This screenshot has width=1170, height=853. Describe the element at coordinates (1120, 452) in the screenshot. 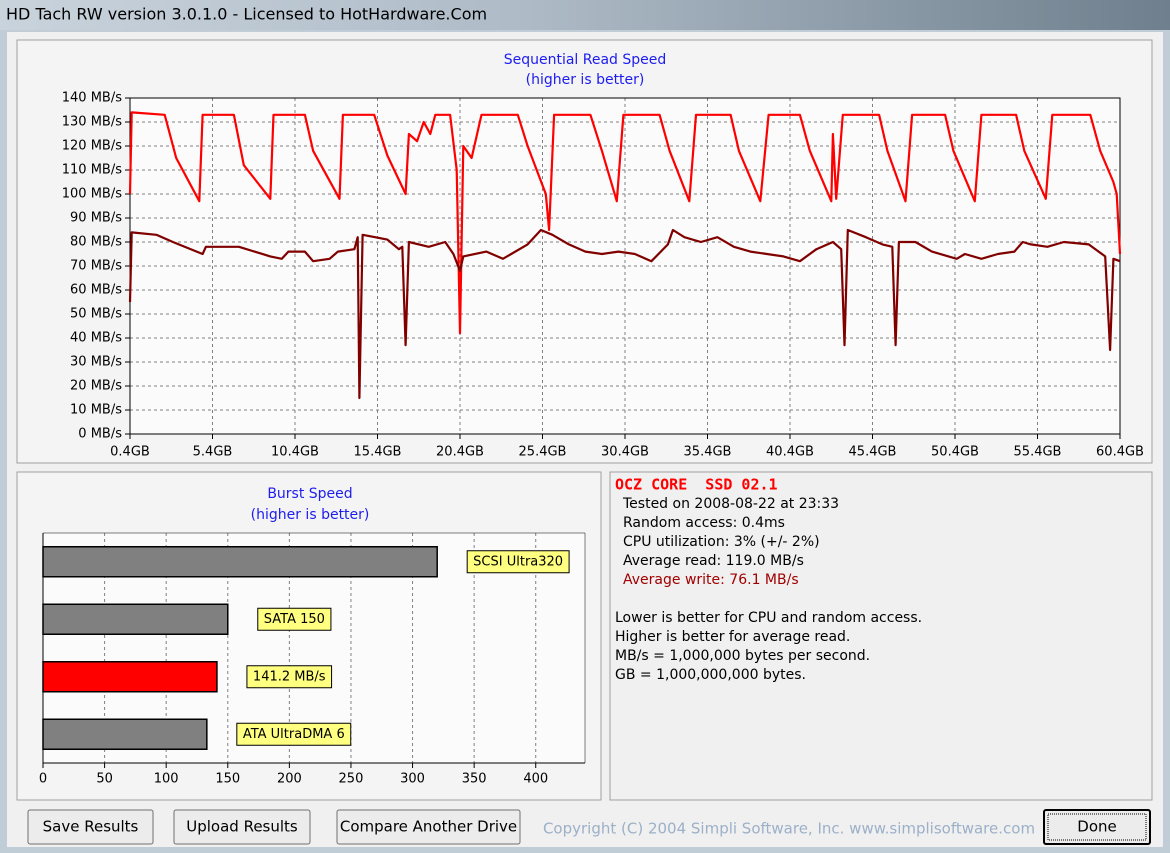

I see `x-tick-label: 60.4GB` at that location.